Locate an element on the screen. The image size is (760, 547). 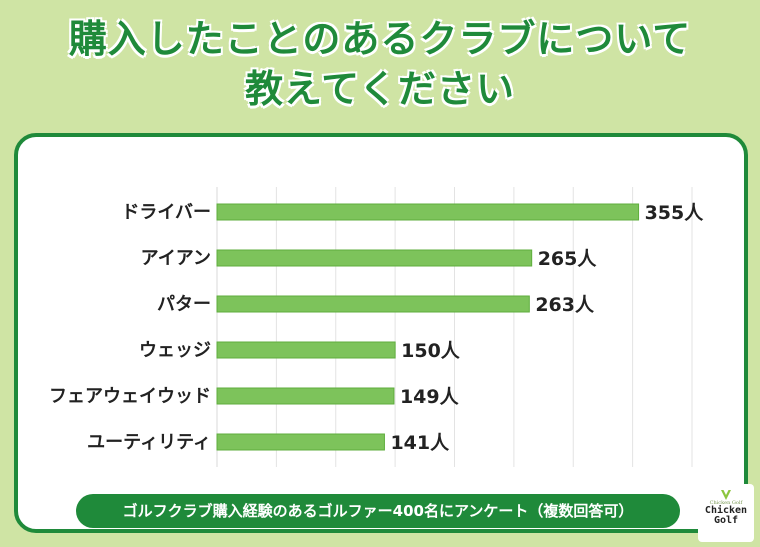
category-label: ユーティリティ is located at coordinates (149, 442).